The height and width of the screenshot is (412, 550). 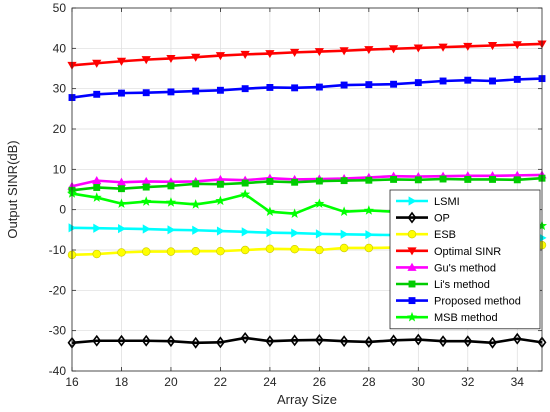 I want to click on y-tick-label: 10, so click(x=60, y=169).